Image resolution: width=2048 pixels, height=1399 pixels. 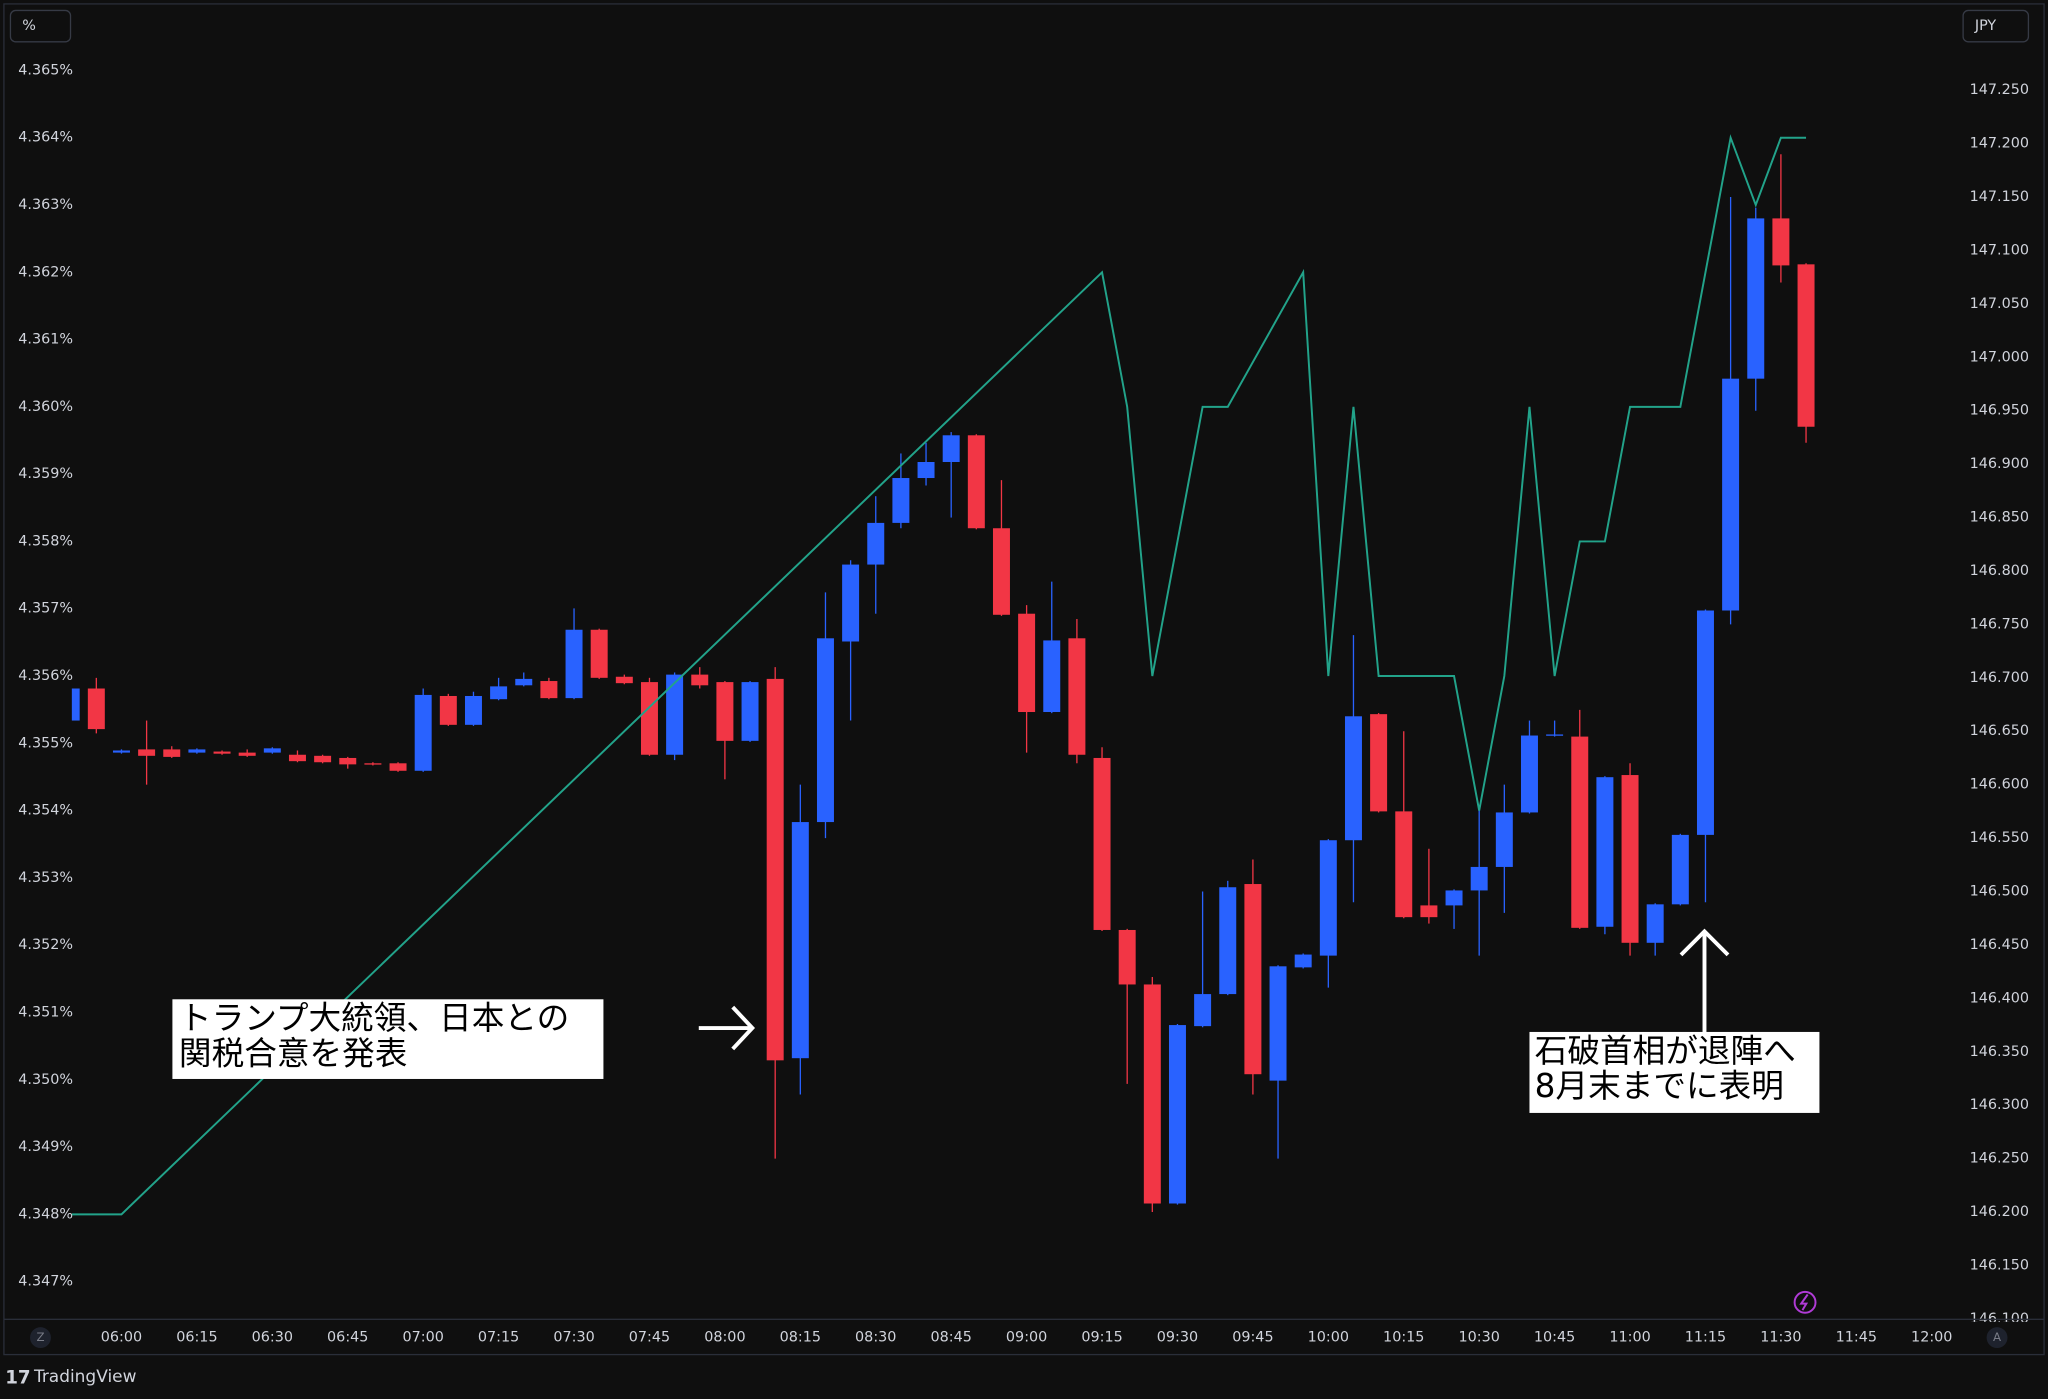 What do you see at coordinates (1999, 197) in the screenshot?
I see `y2-tick-label: 147.150` at bounding box center [1999, 197].